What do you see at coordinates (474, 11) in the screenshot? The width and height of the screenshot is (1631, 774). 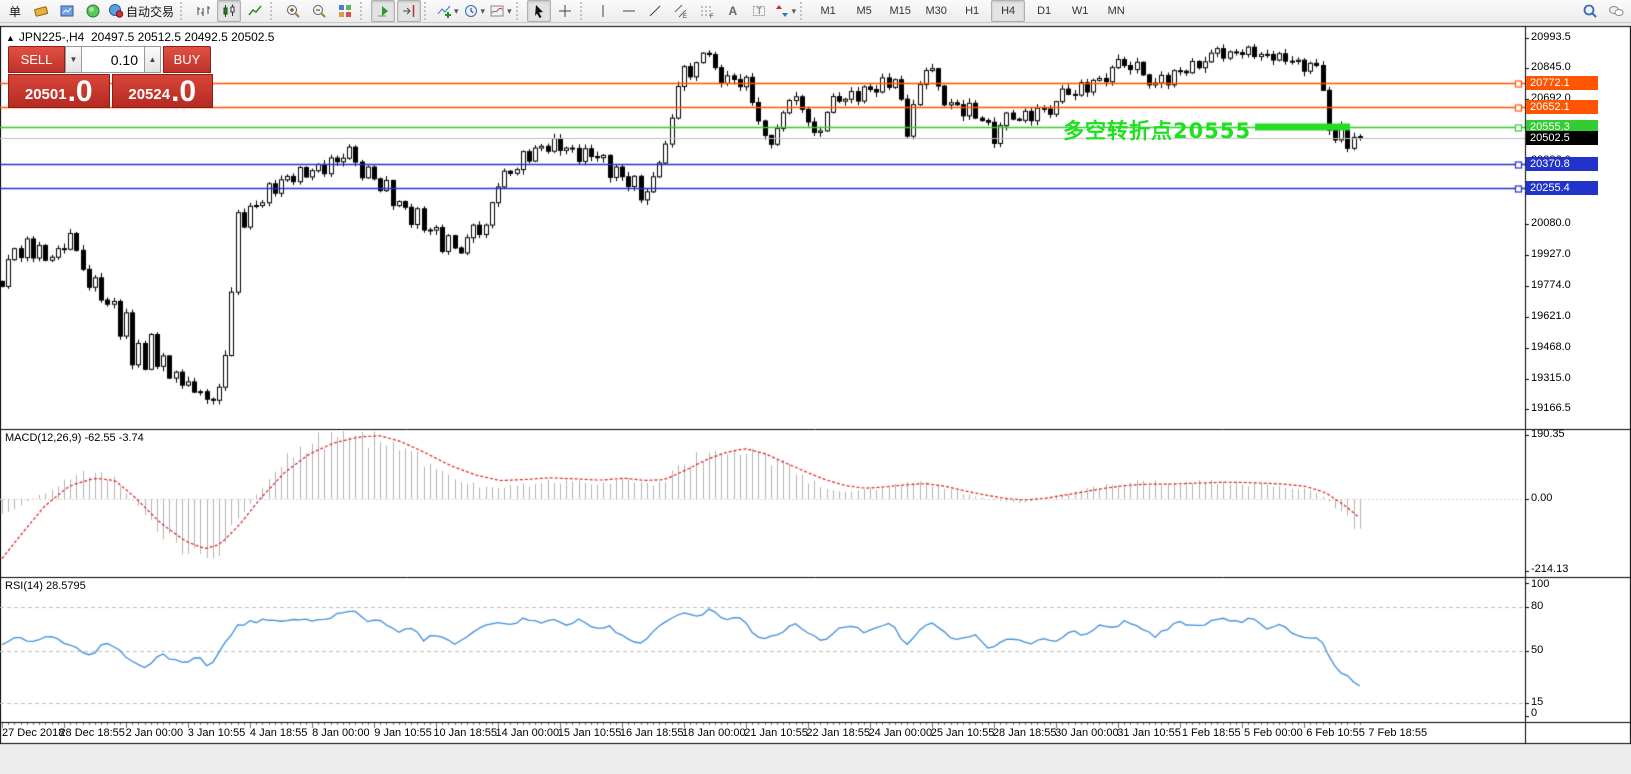 I see `periods-button: ▾` at bounding box center [474, 11].